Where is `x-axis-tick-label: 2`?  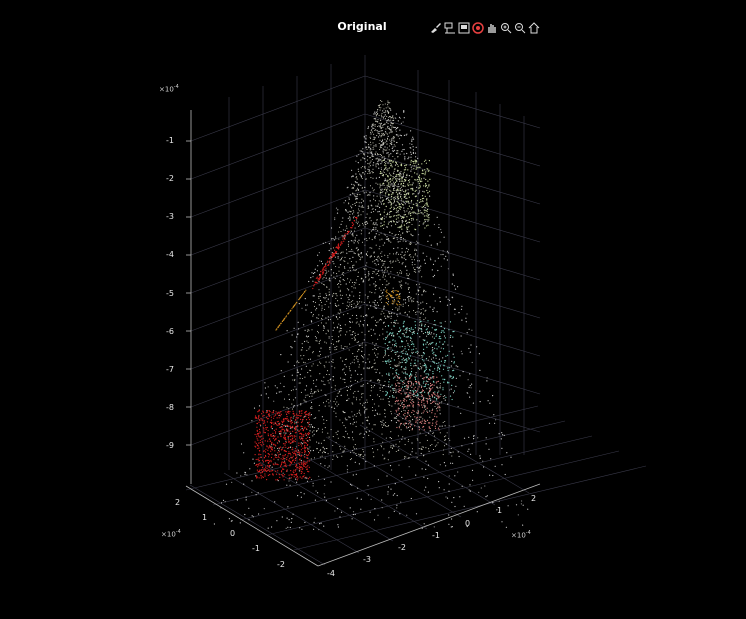 x-axis-tick-label: 2 is located at coordinates (534, 498).